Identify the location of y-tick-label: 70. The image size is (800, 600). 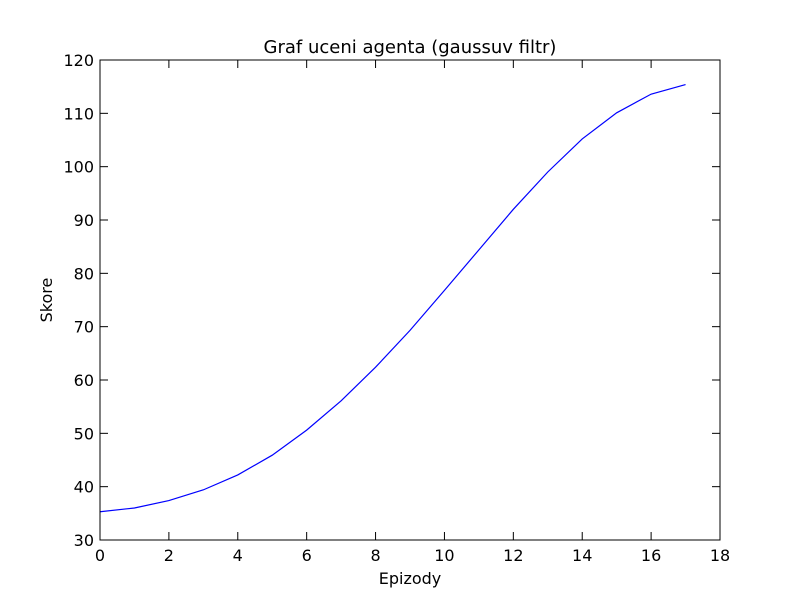
(84, 327).